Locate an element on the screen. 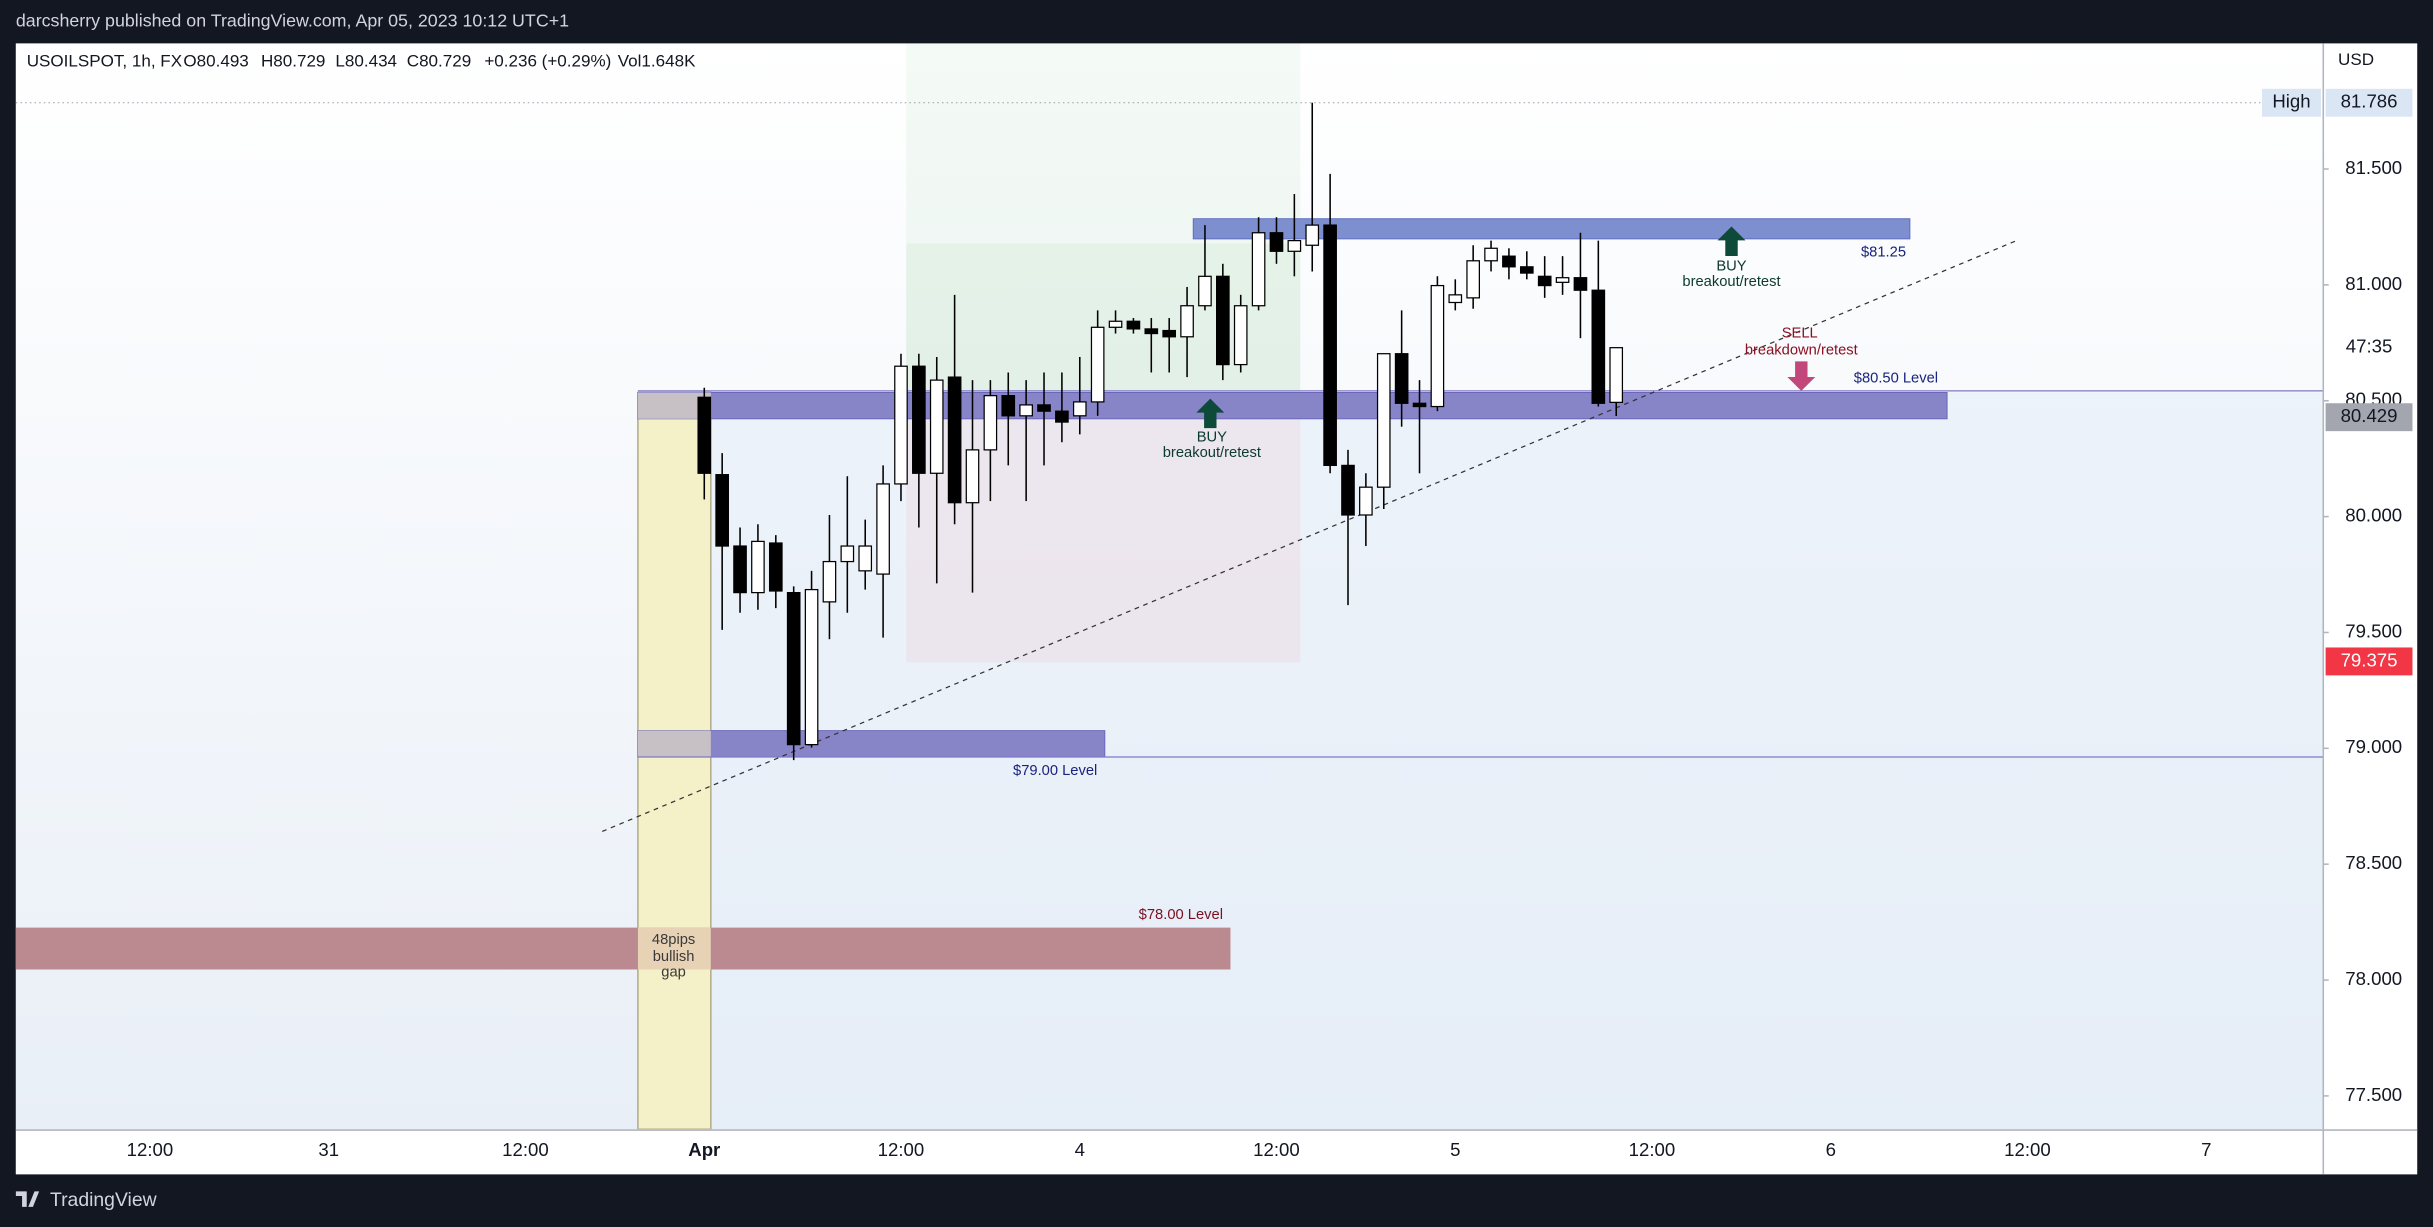  time-axis is located at coordinates (1169, 1152).